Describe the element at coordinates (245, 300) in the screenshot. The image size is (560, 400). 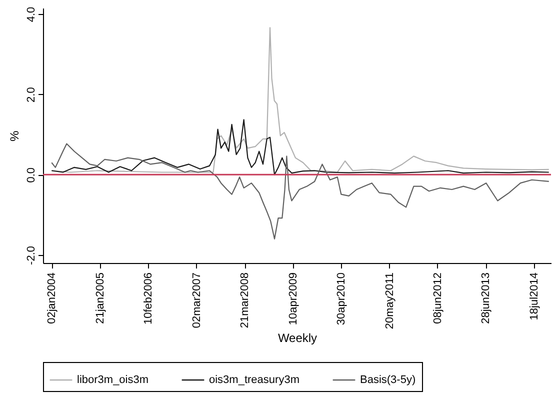
I see `x-tick-label: 21mar2008` at that location.